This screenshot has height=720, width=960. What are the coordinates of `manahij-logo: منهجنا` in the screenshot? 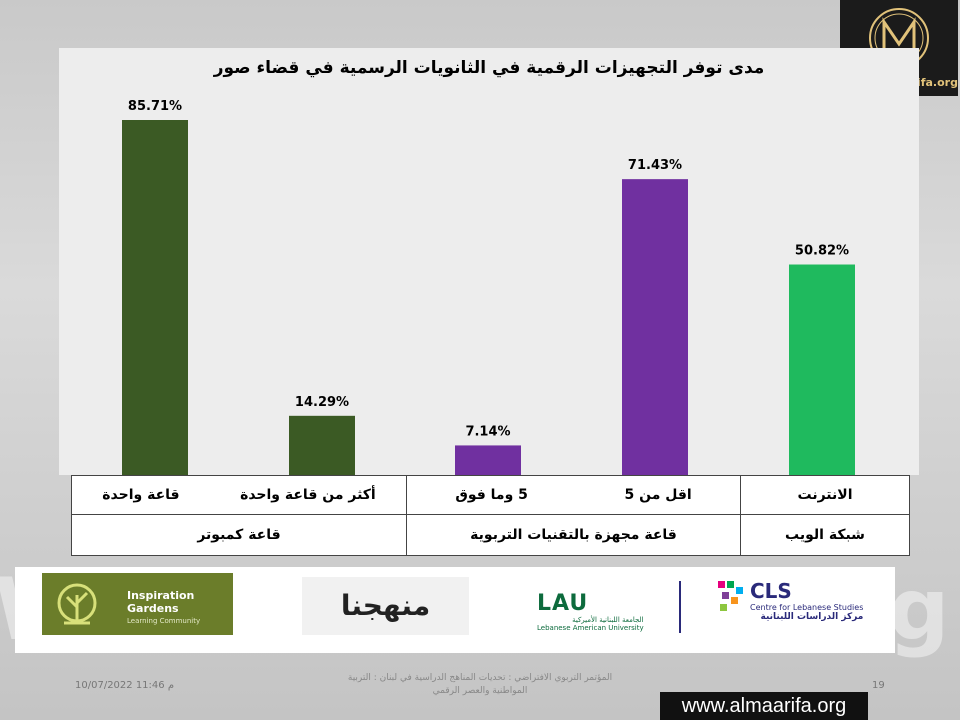 It's located at (385, 606).